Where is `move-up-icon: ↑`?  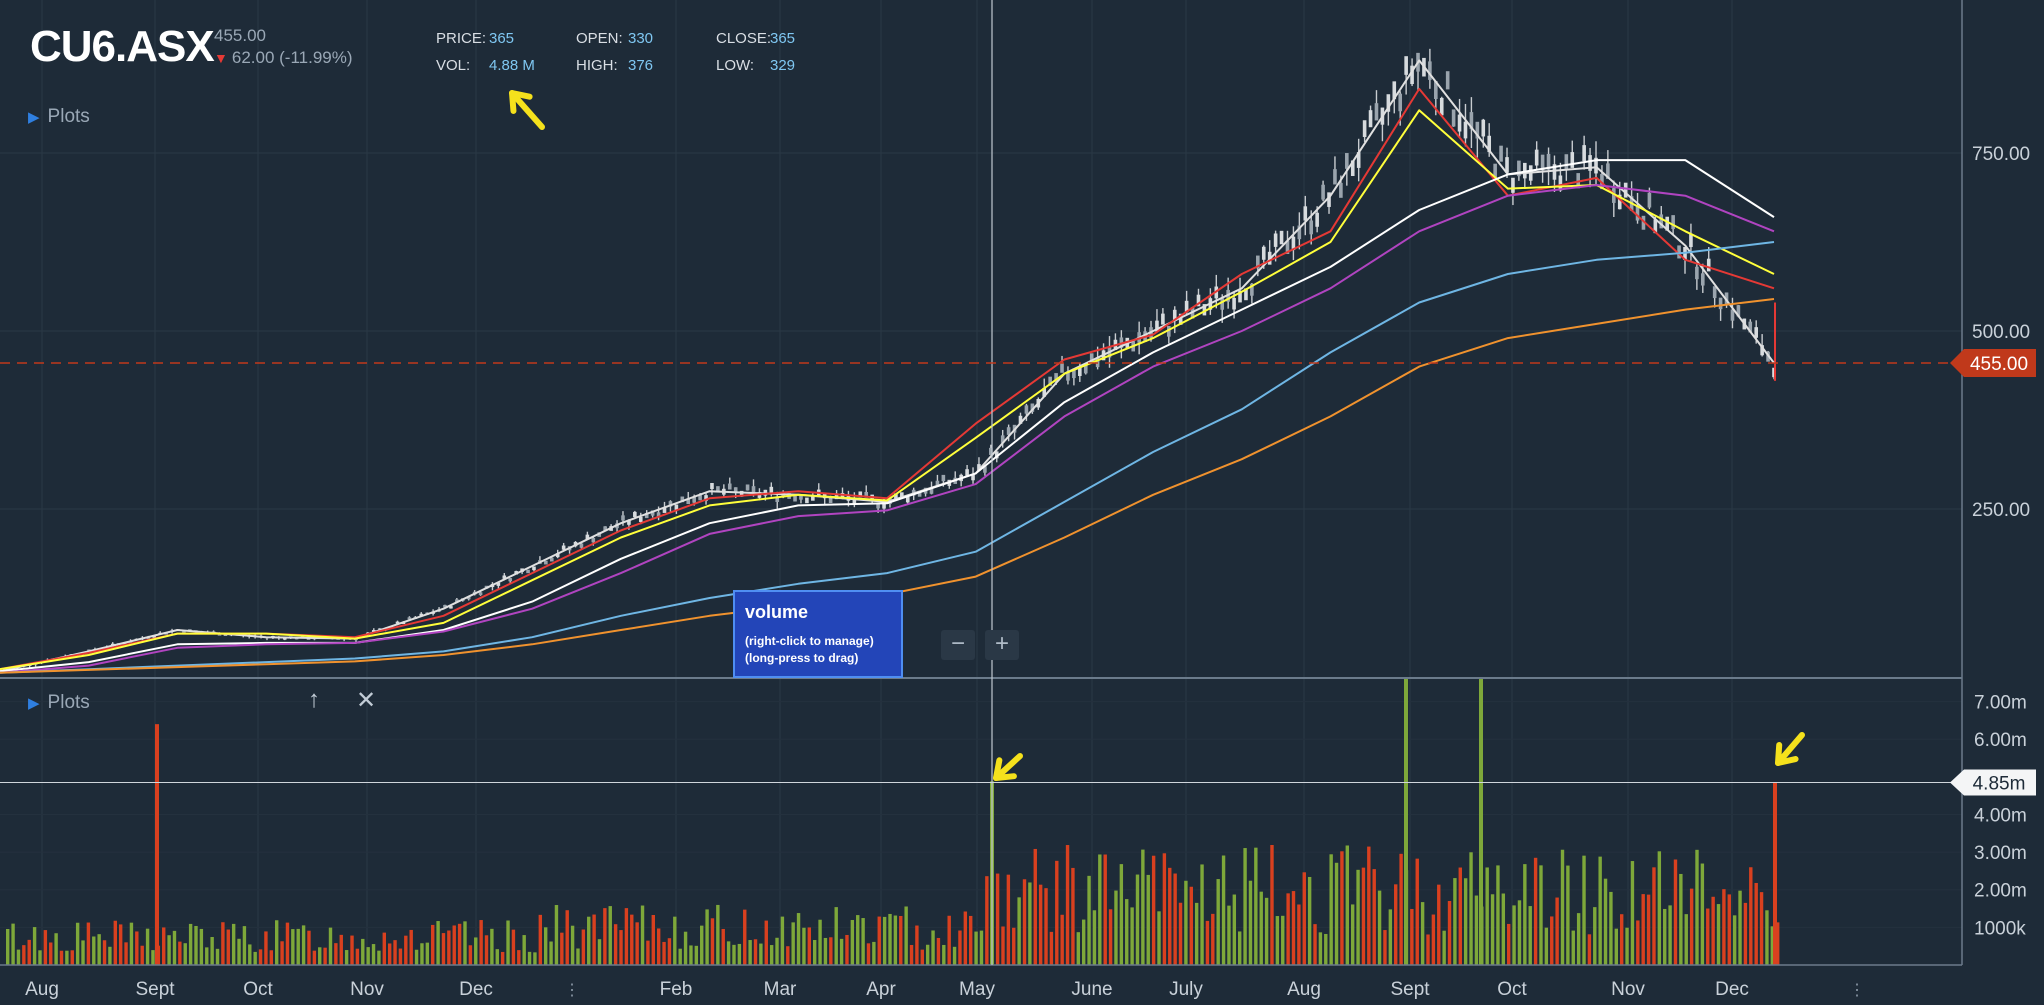 move-up-icon: ↑ is located at coordinates (314, 699).